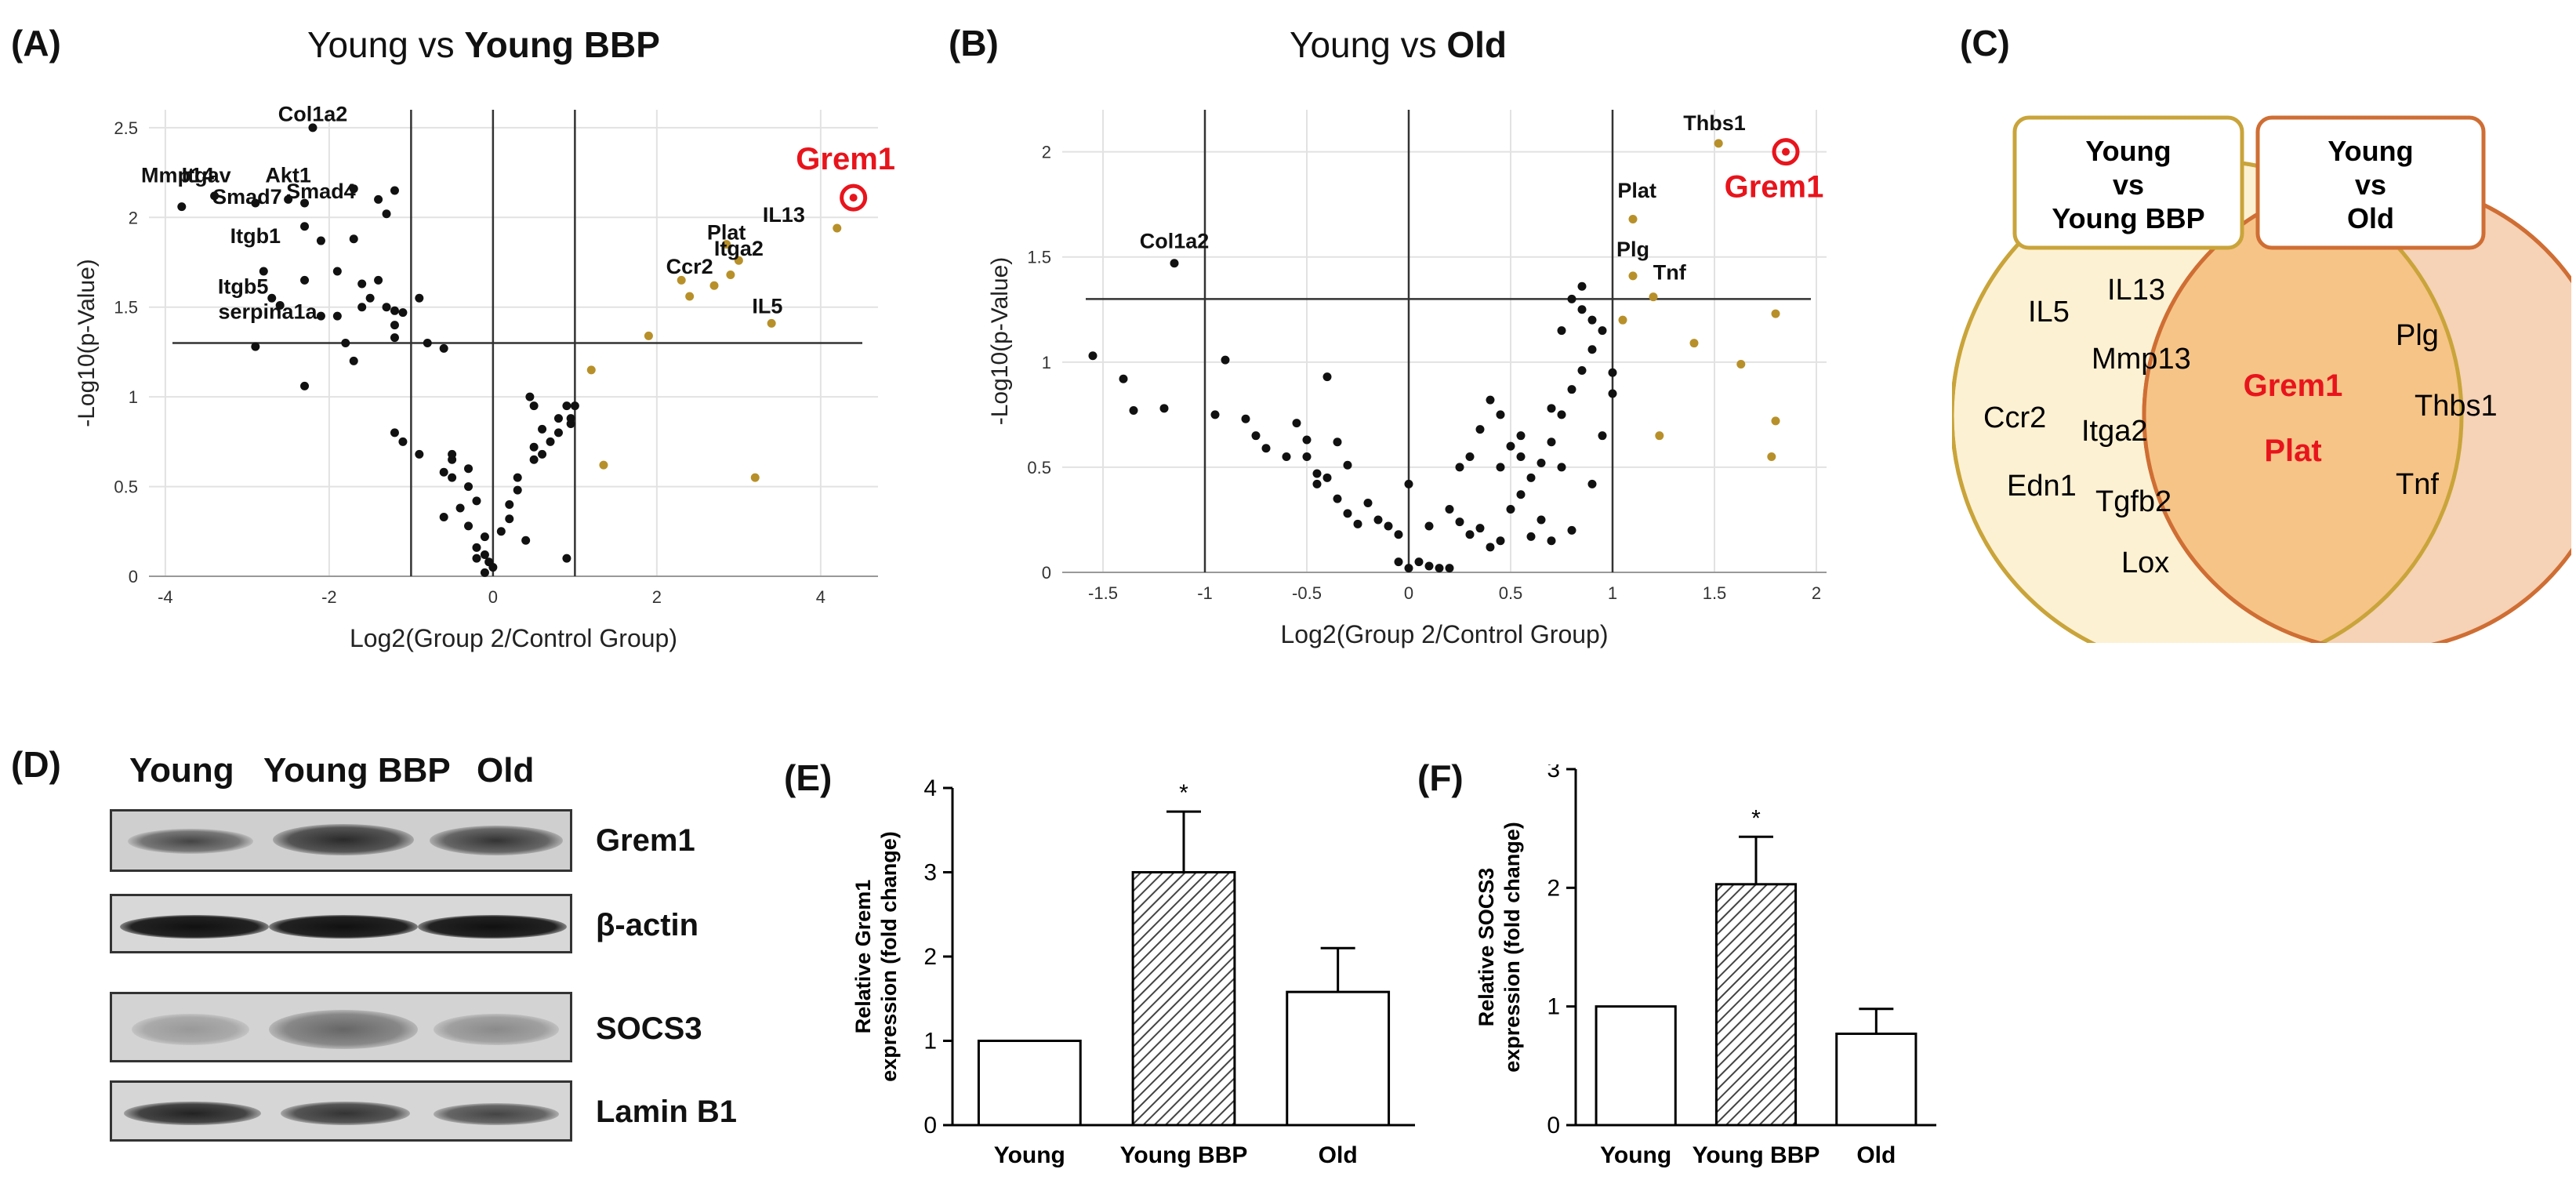  Describe the element at coordinates (1486, 947) in the screenshot. I see `y-axis-label-line1: Relative SOCS3` at that location.